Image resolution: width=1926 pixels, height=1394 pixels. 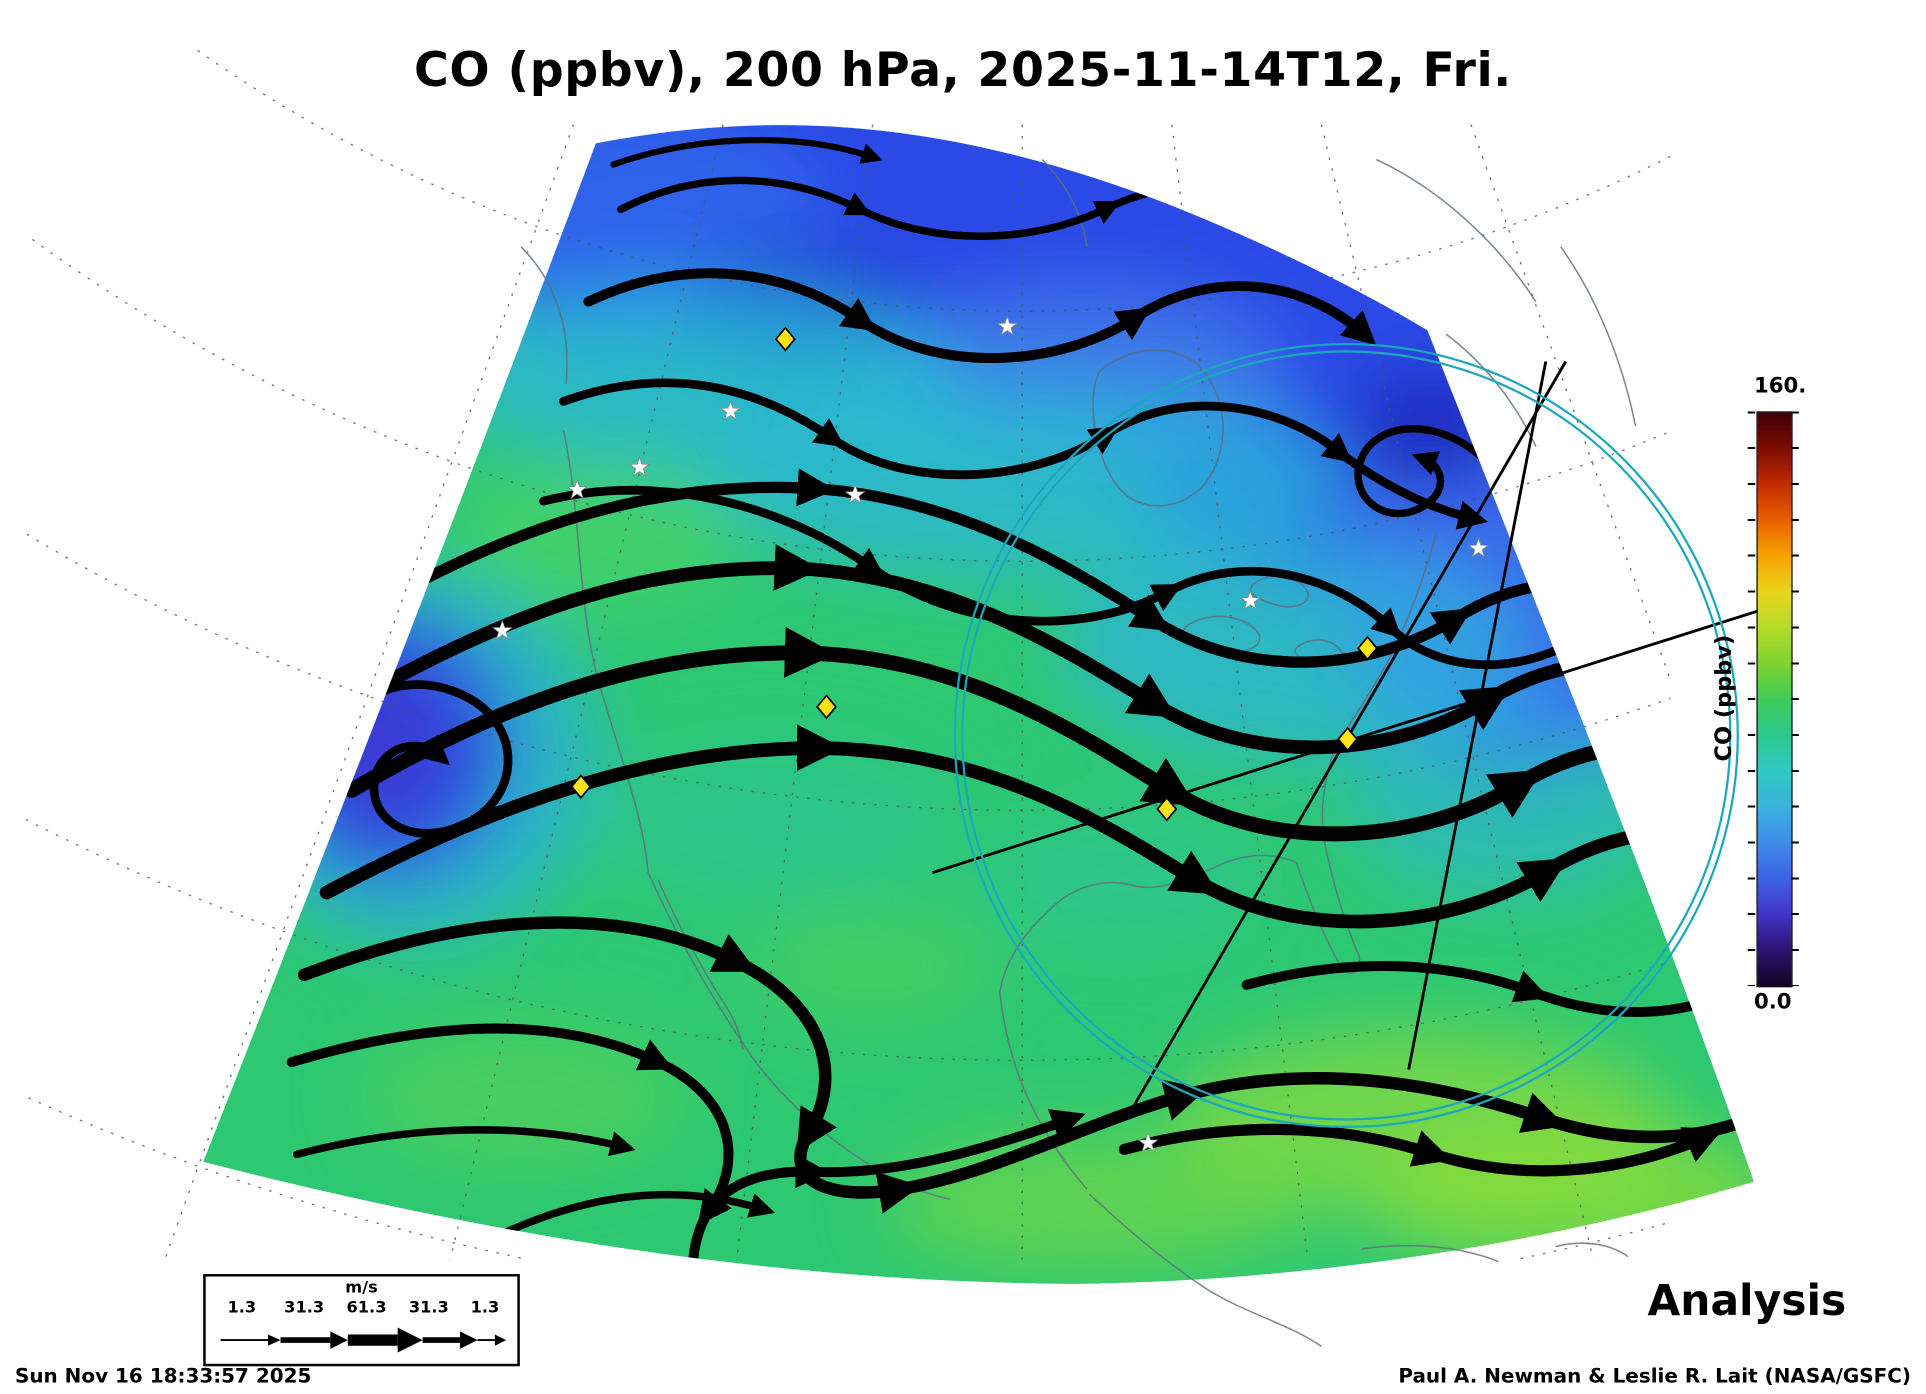 What do you see at coordinates (1751, 699) in the screenshot?
I see `colorbar-ticks-left` at bounding box center [1751, 699].